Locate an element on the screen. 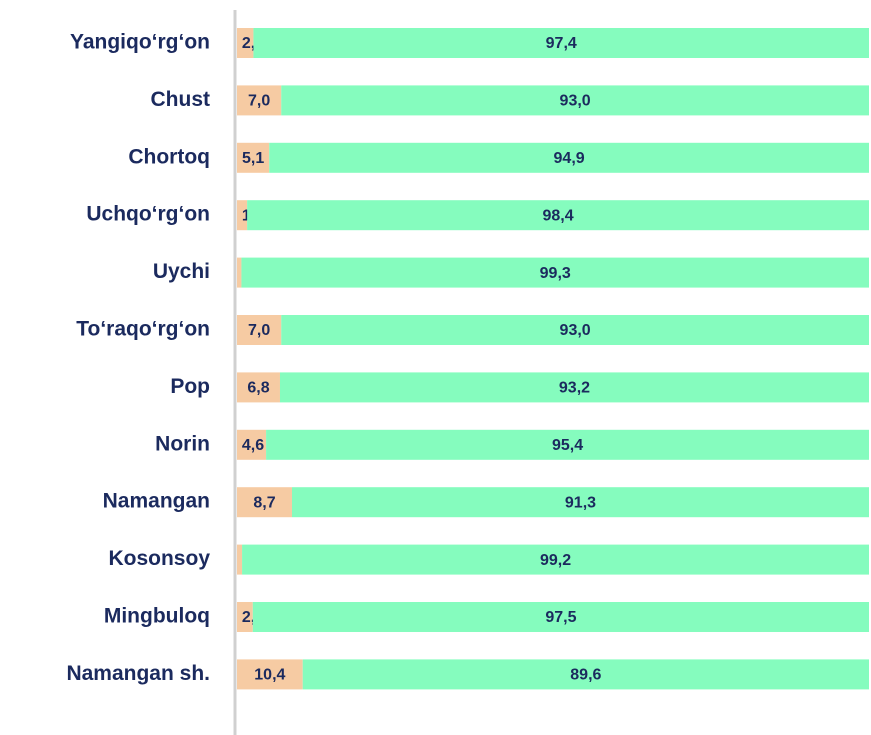  value-label: 94,9 is located at coordinates (569, 158).